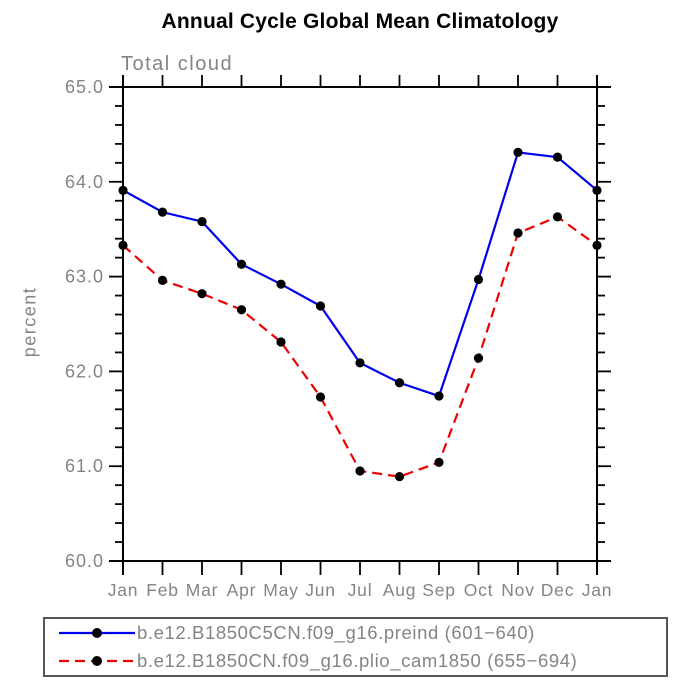 The image size is (699, 699). What do you see at coordinates (242, 590) in the screenshot?
I see `x-tick-label: Apr` at bounding box center [242, 590].